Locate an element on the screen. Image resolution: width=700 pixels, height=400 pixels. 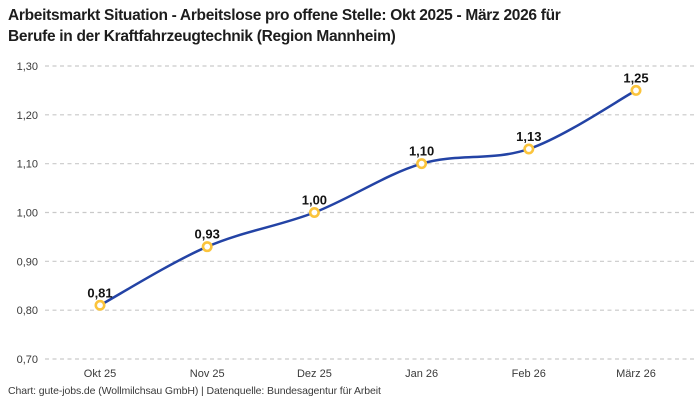
y-axis-tick-label: 1,10 is located at coordinates (27, 165).